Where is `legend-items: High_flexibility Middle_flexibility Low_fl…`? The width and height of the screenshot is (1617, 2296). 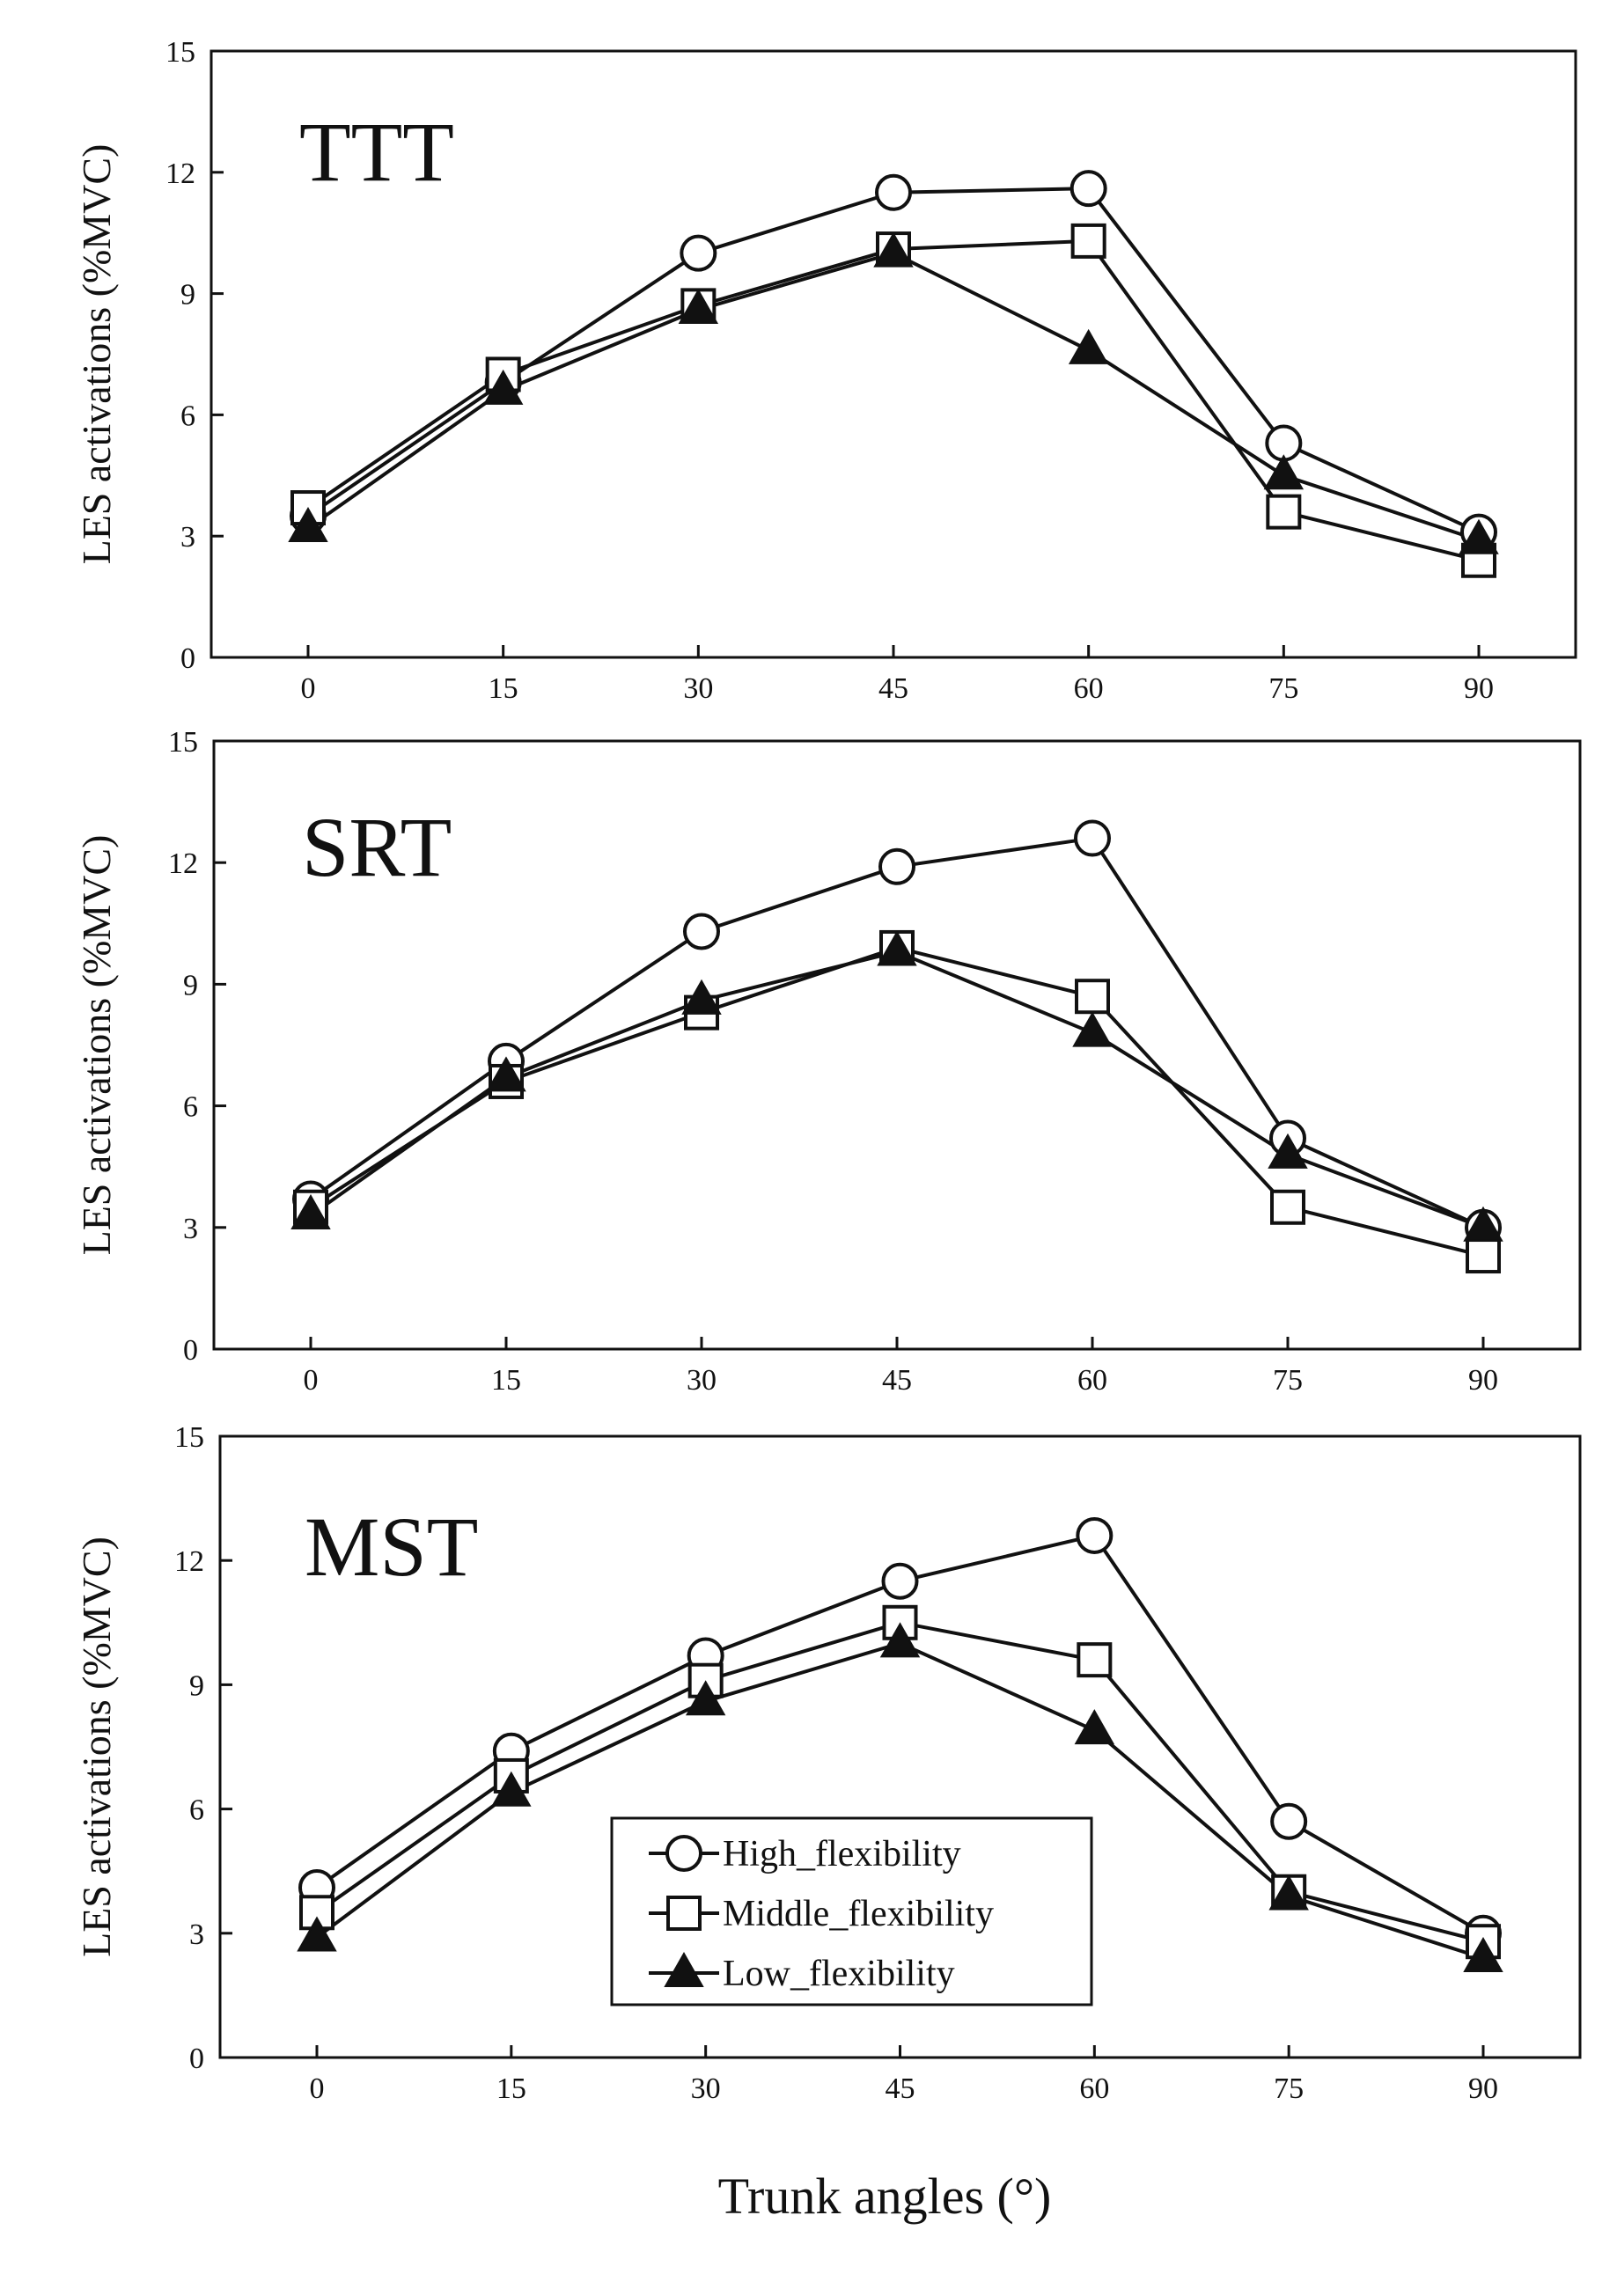 legend-items: High_flexibility Middle_flexibility Low_fl… is located at coordinates (821, 1914).